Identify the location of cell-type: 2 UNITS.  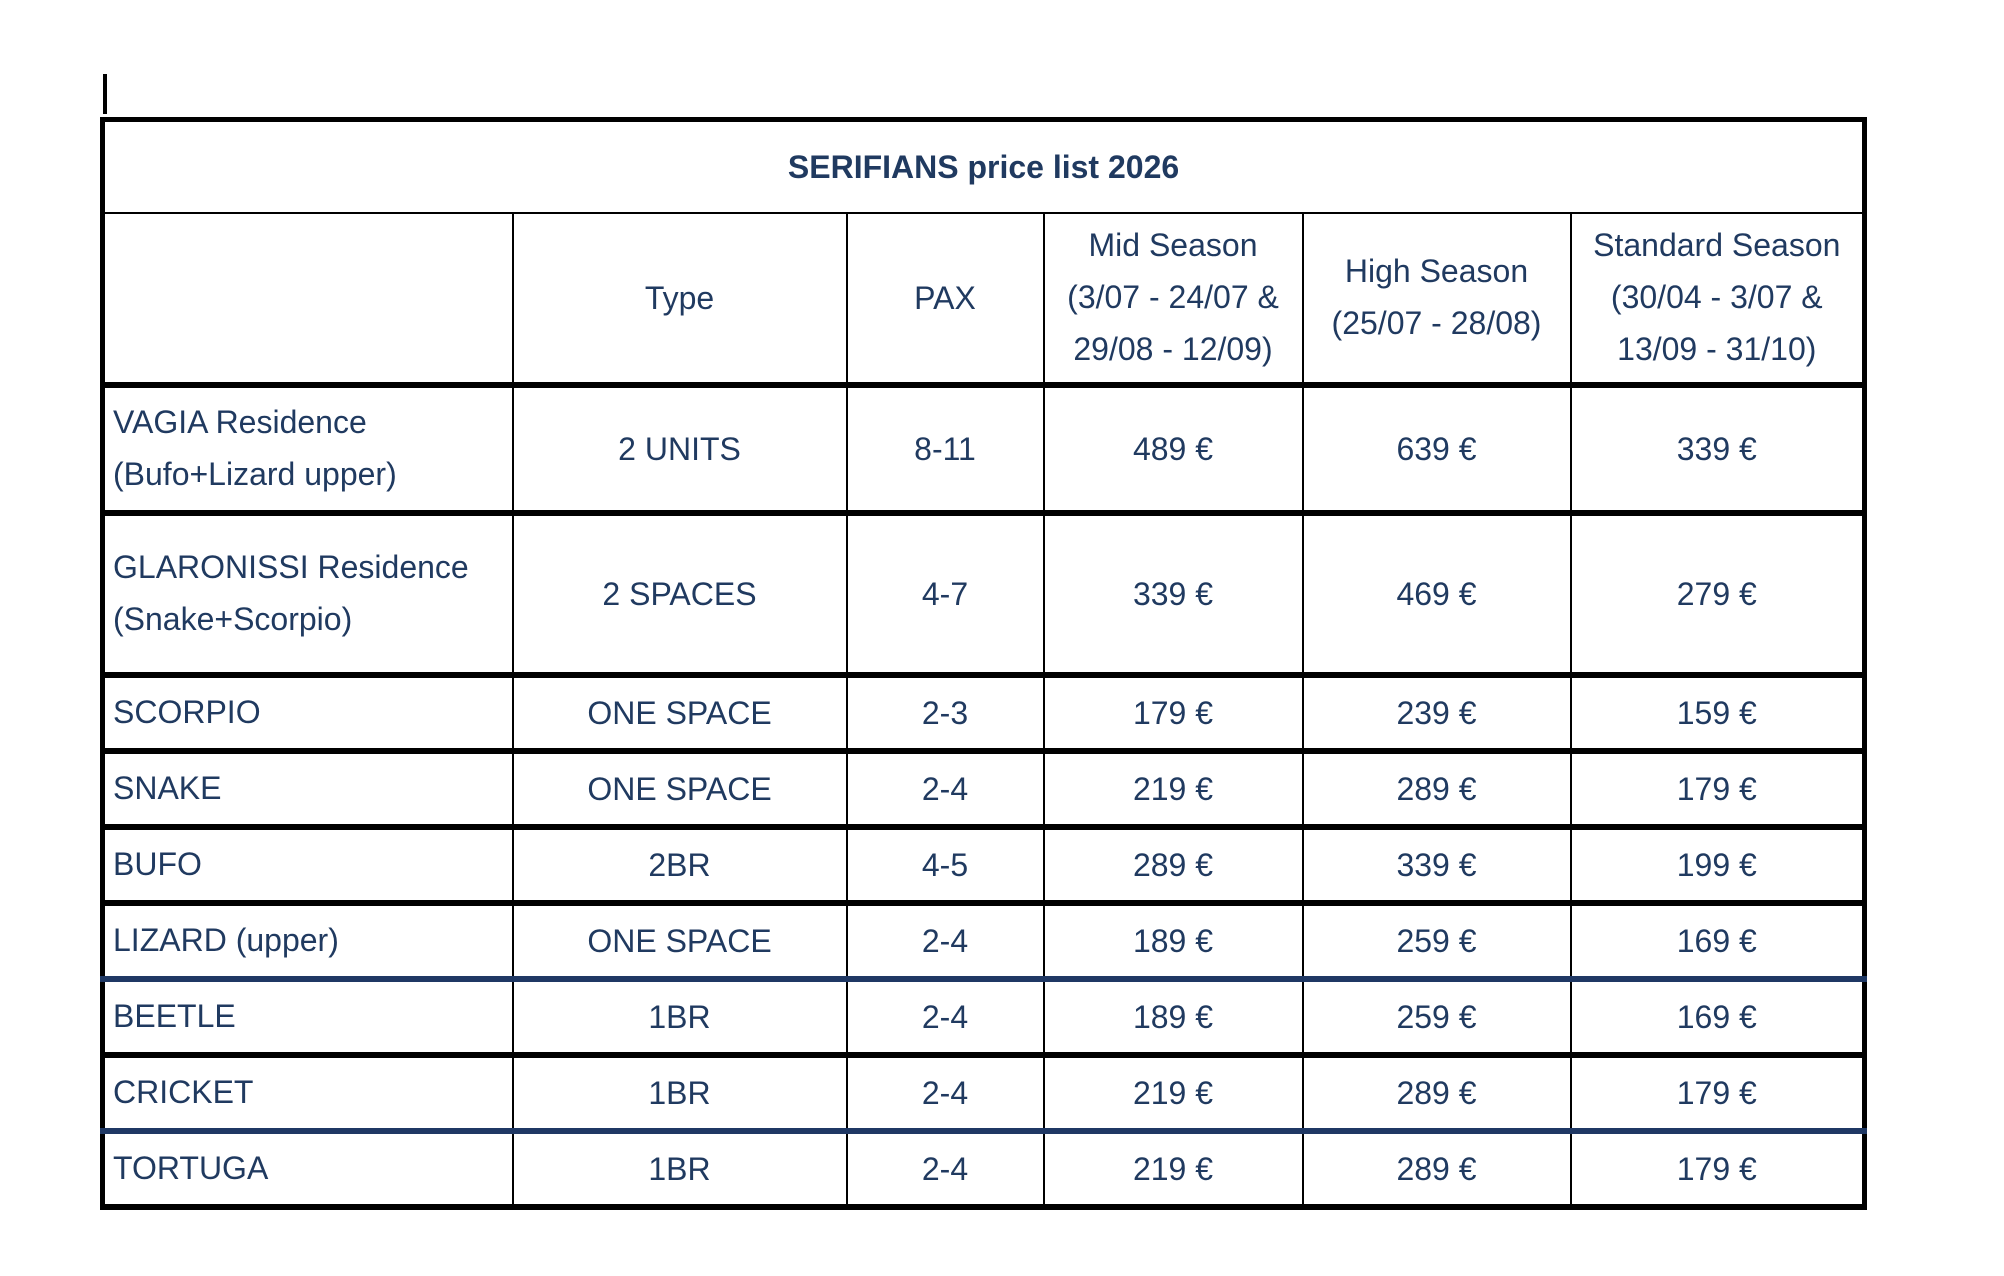
(679, 450).